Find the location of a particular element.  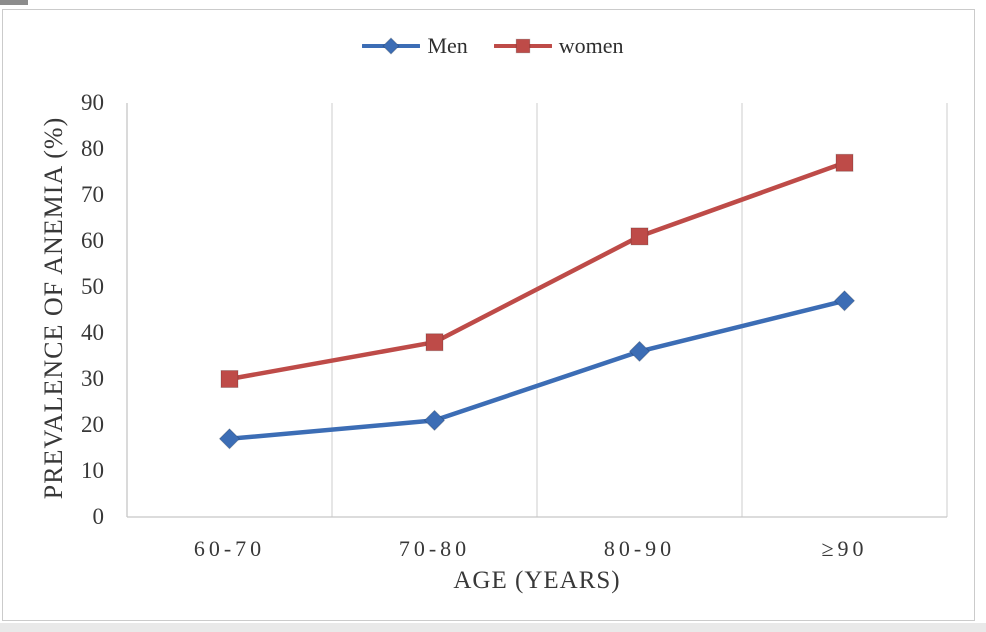

x-tick-label: ≥90 is located at coordinates (844, 548).